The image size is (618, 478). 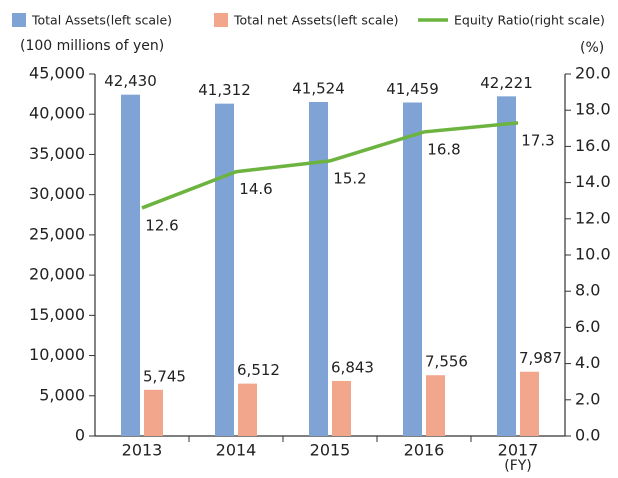 What do you see at coordinates (92, 46) in the screenshot?
I see `y-axis-label: (100 millions of yen)` at bounding box center [92, 46].